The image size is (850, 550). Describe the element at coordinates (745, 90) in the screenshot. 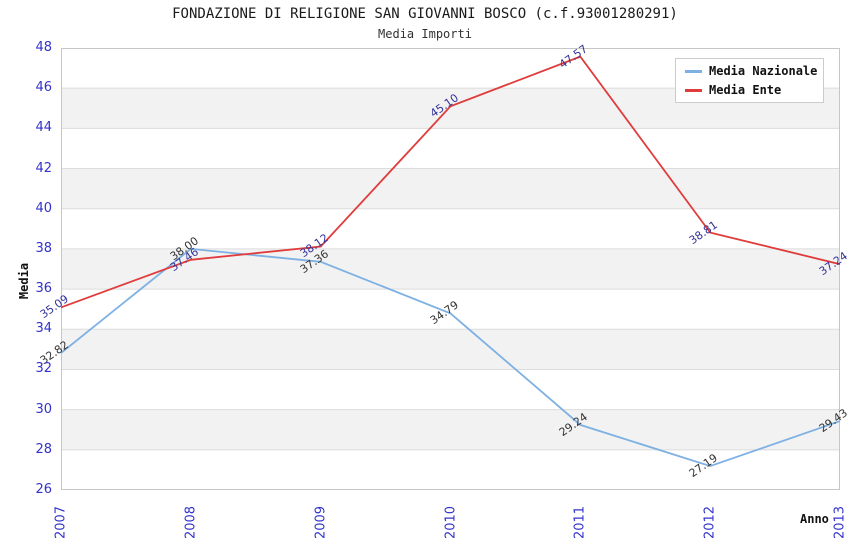

I see `legend-label: Media Ente` at that location.